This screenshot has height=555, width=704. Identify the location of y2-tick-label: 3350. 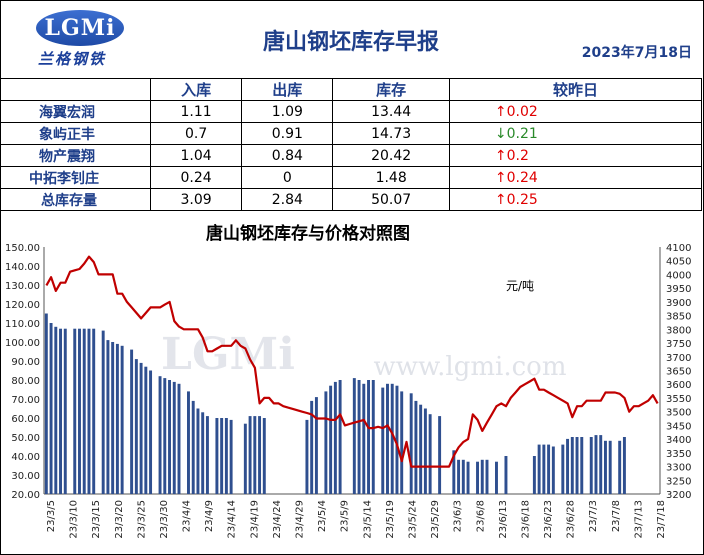
(678, 454).